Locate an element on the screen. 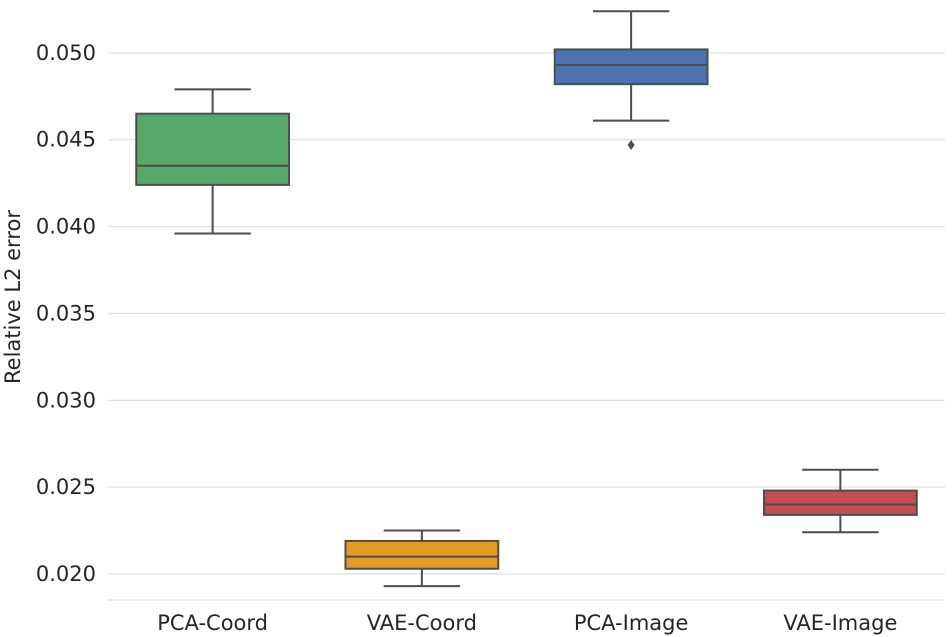  y-tick-label: 0.040 is located at coordinates (66, 227).